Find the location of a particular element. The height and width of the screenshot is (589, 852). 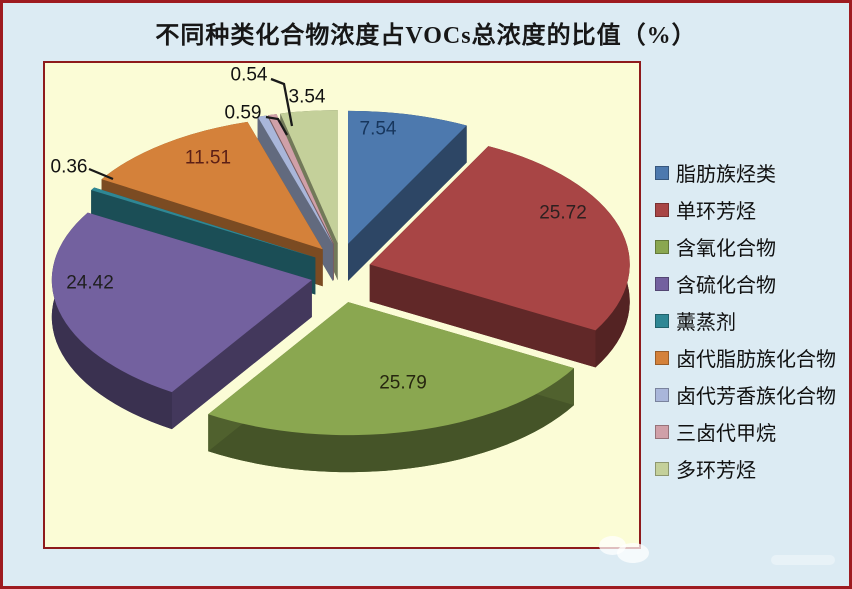

slice-value-label: 7.54 is located at coordinates (378, 129).